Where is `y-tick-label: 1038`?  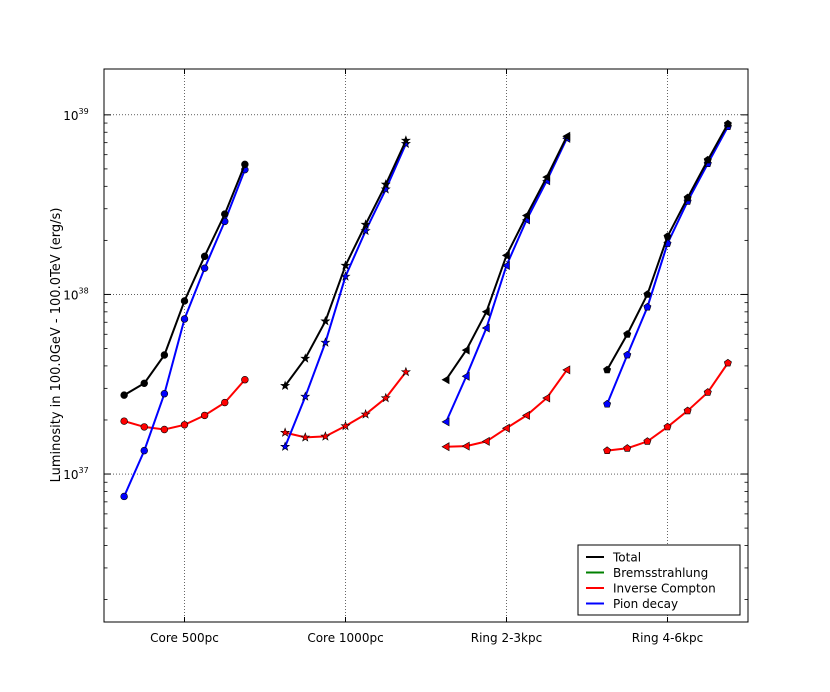
y-tick-label: 1038 is located at coordinates (75, 294).